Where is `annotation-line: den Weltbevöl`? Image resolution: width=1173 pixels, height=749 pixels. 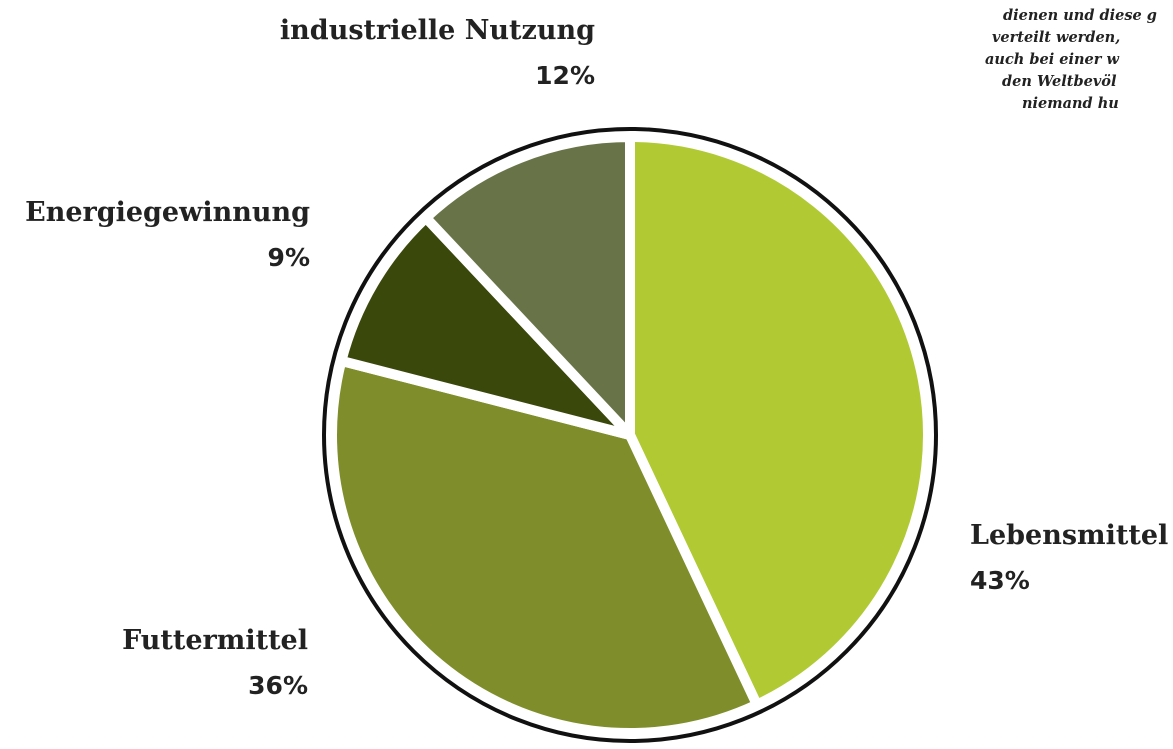
annotation-line: den Weltbevöl is located at coordinates (1059, 81).